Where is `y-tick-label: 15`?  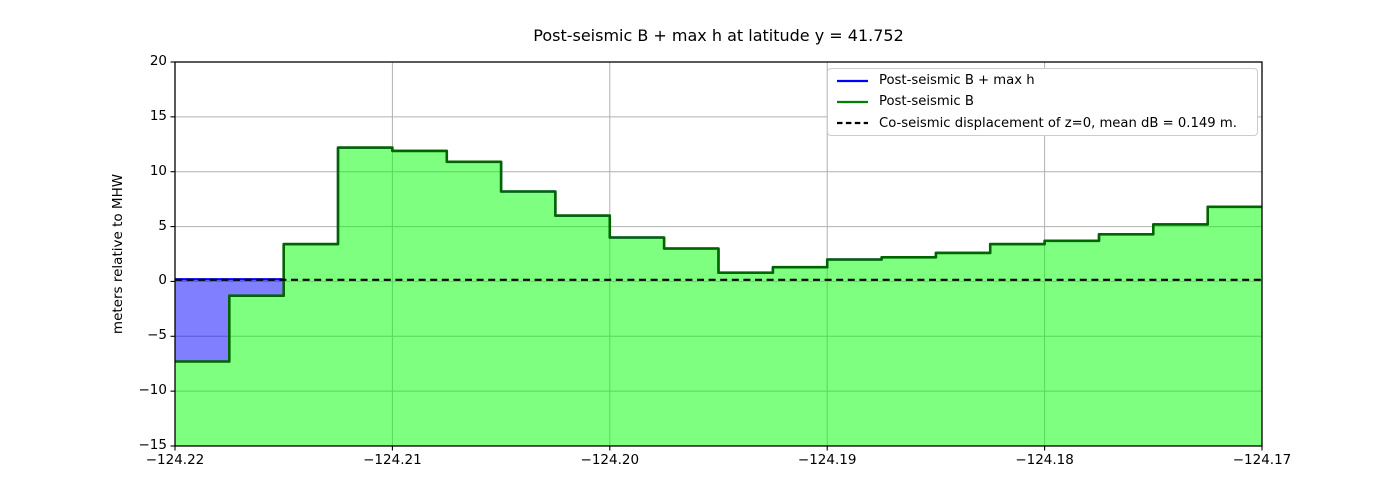
y-tick-label: 15 is located at coordinates (158, 115).